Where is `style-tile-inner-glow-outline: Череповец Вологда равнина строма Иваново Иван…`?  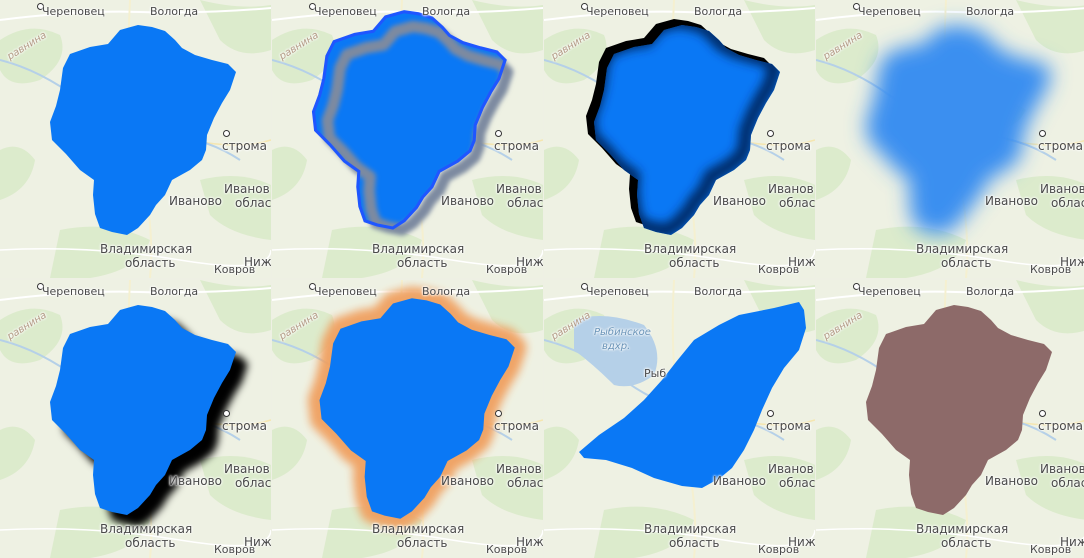
style-tile-inner-glow-outline: Череповец Вологда равнина строма Иваново Иван… is located at coordinates (407, 139).